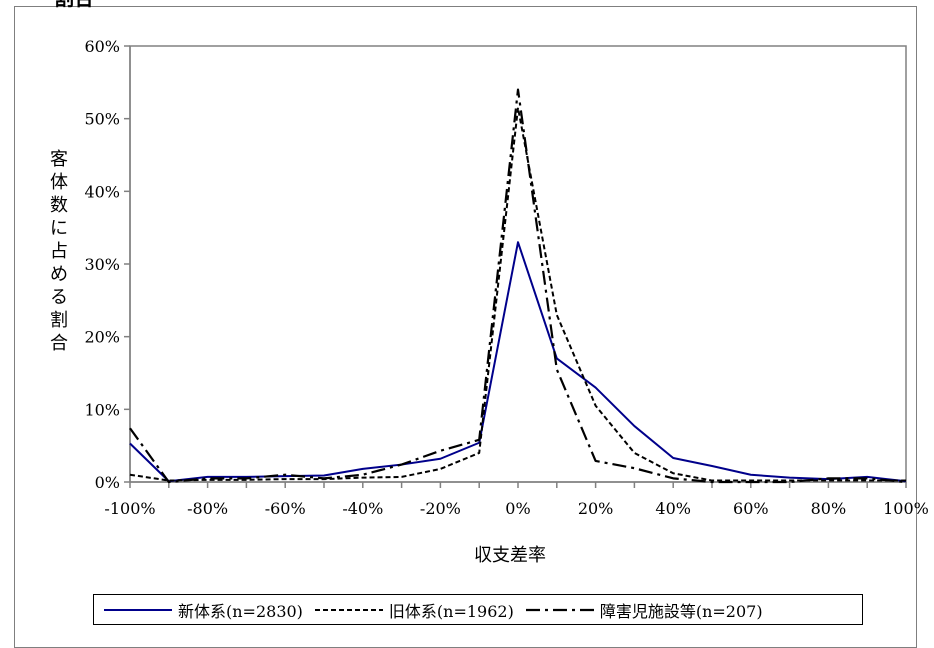 The height and width of the screenshot is (648, 934). I want to click on x-axis-title: 収支差率, so click(510, 555).